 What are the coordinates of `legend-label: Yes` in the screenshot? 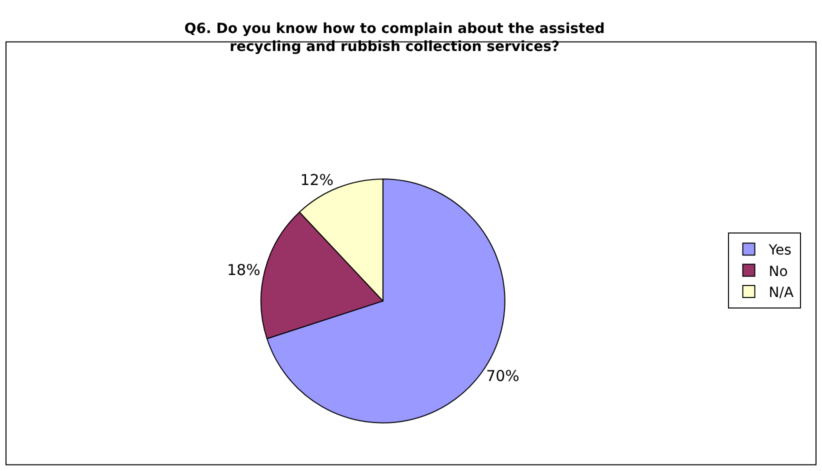 It's located at (780, 250).